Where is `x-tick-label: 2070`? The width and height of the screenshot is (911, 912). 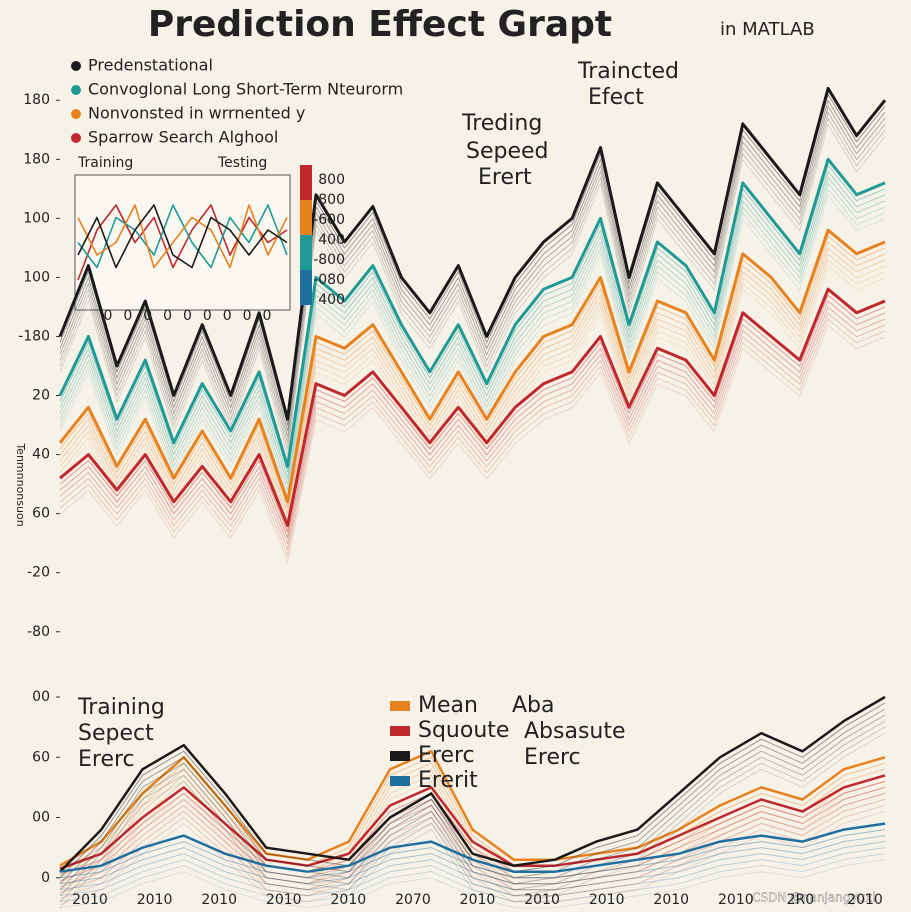 x-tick-label: 2070 is located at coordinates (413, 900).